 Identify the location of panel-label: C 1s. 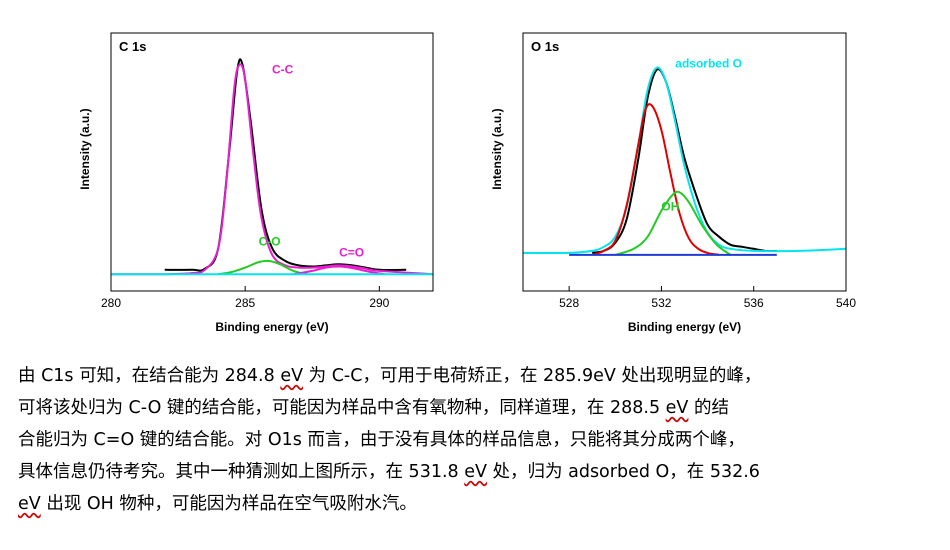
(132, 46).